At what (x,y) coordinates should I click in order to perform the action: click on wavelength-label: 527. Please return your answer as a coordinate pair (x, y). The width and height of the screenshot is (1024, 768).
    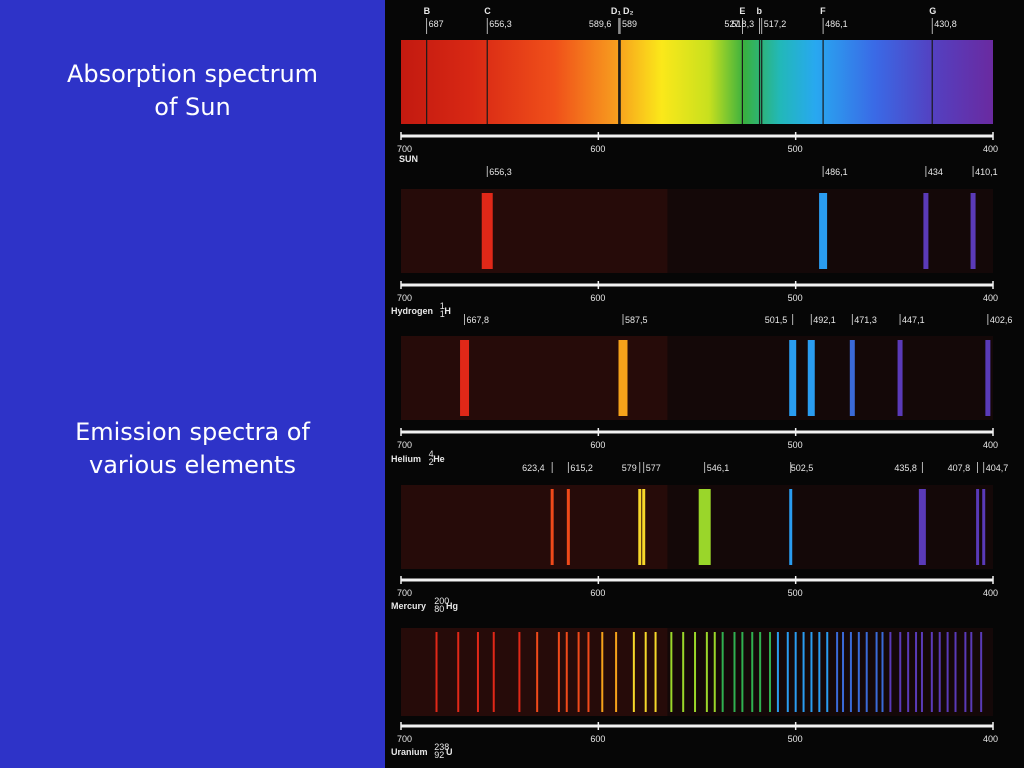
    Looking at the image, I should click on (731, 24).